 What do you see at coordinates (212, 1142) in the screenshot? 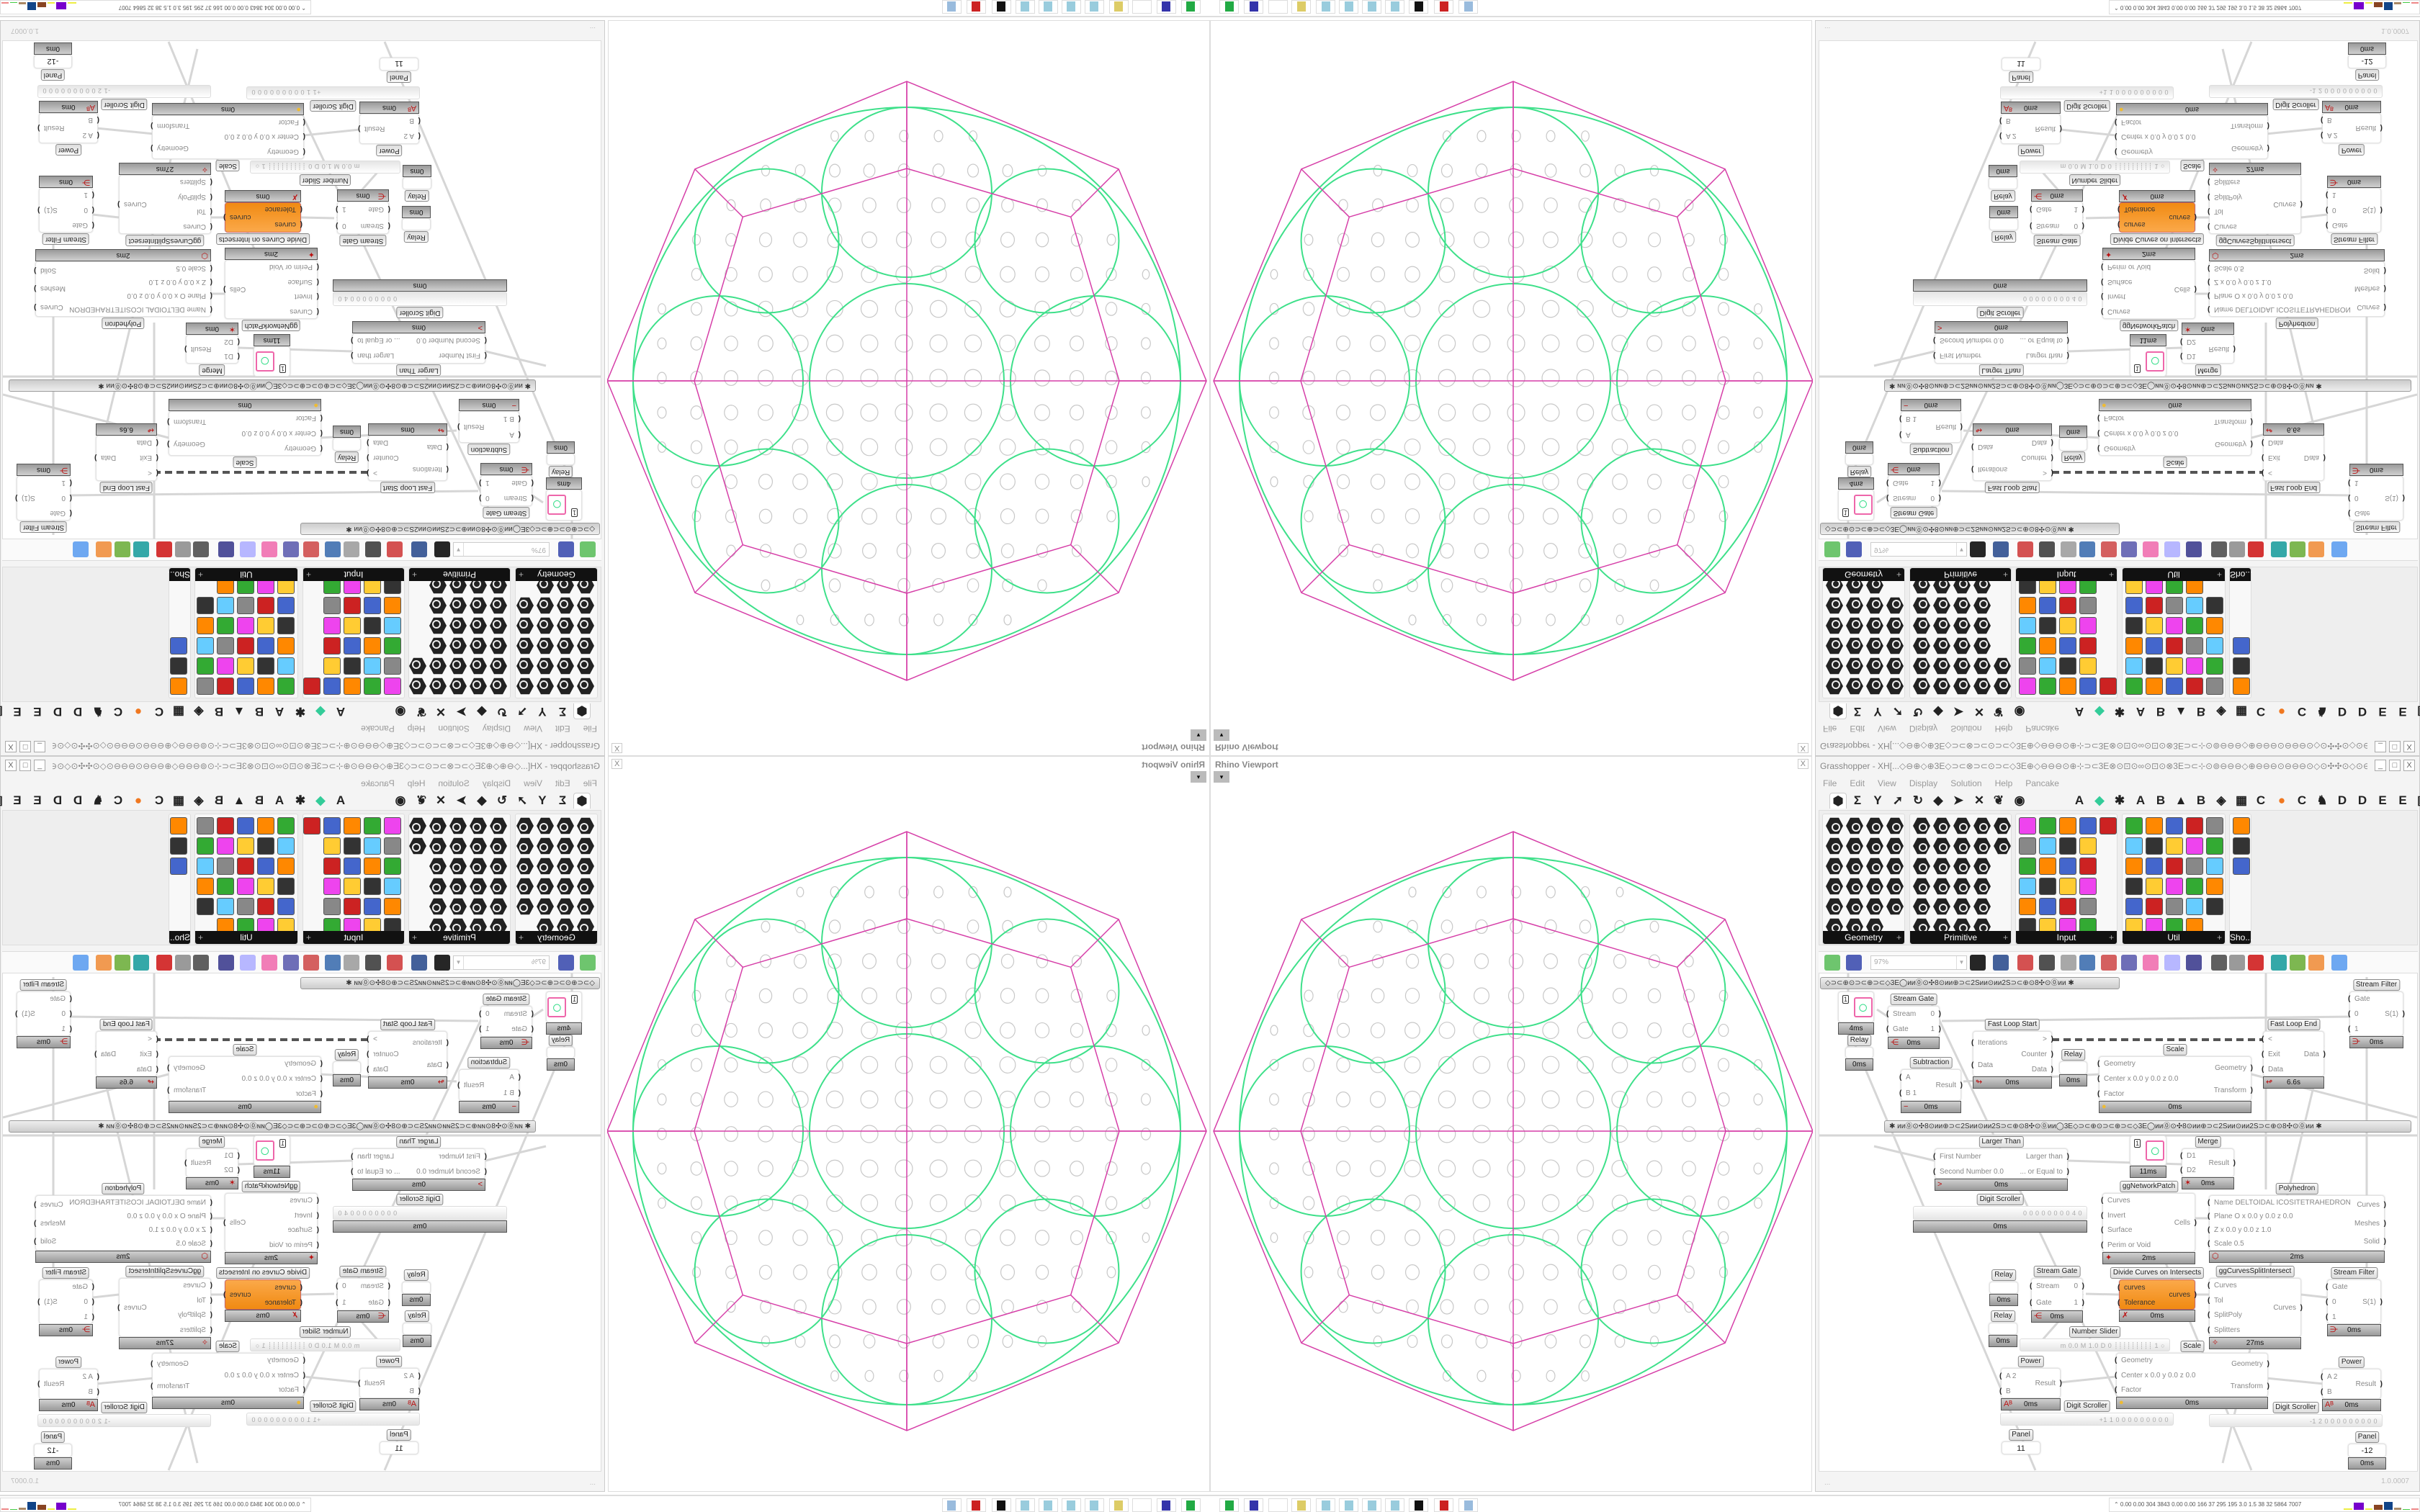
I see `merge-label: Merge` at bounding box center [212, 1142].